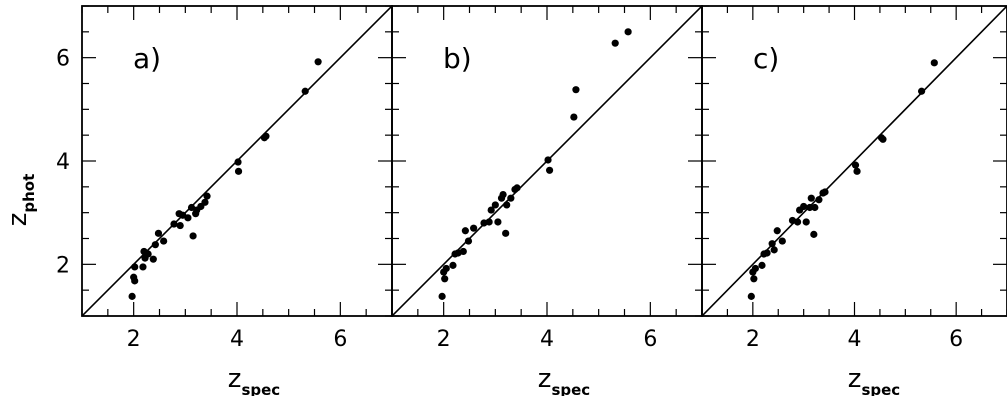 This screenshot has width=1007, height=396. I want to click on y-axis-label-main: z, so click(18, 220).